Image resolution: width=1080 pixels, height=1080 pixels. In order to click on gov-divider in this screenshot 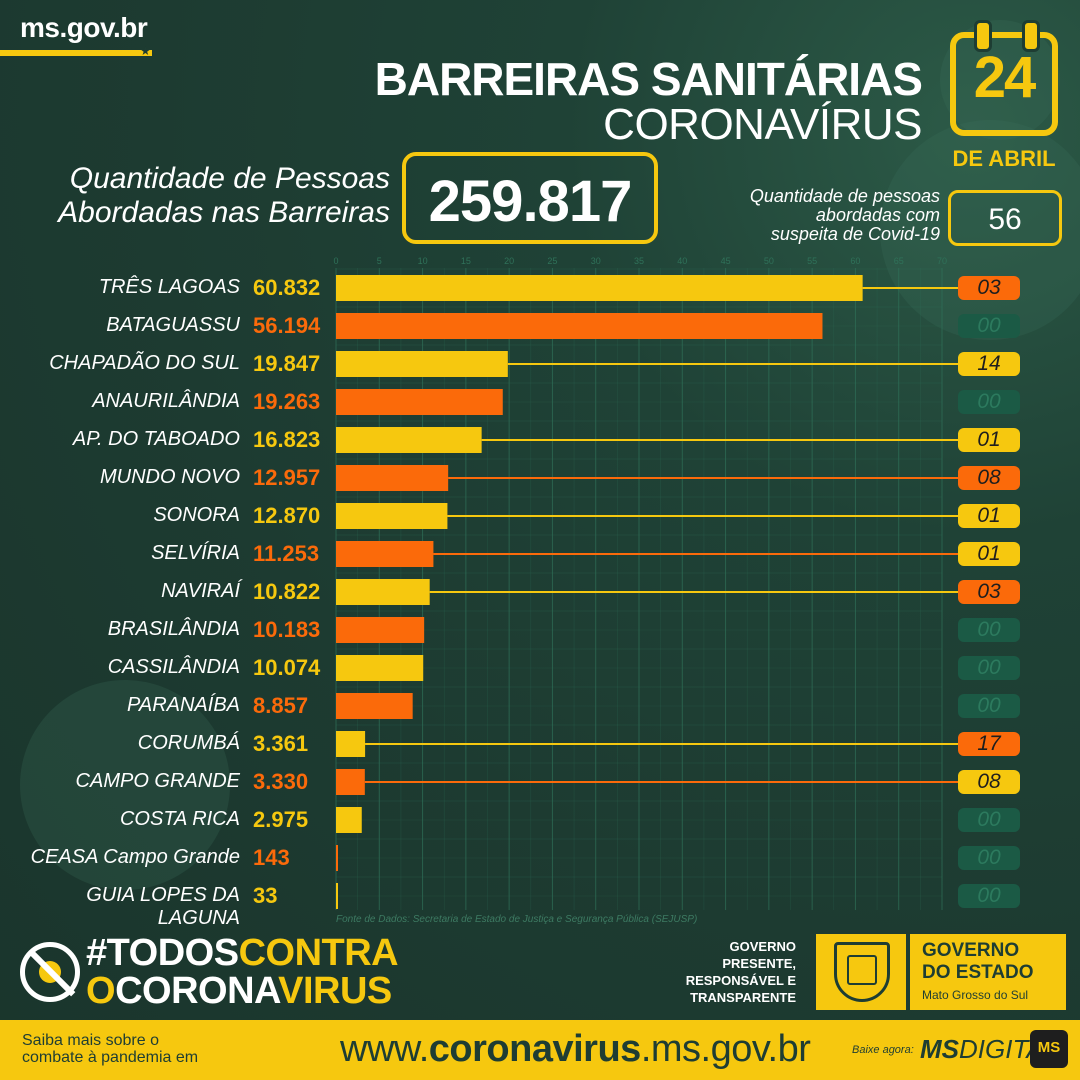, I will do `click(908, 972)`.